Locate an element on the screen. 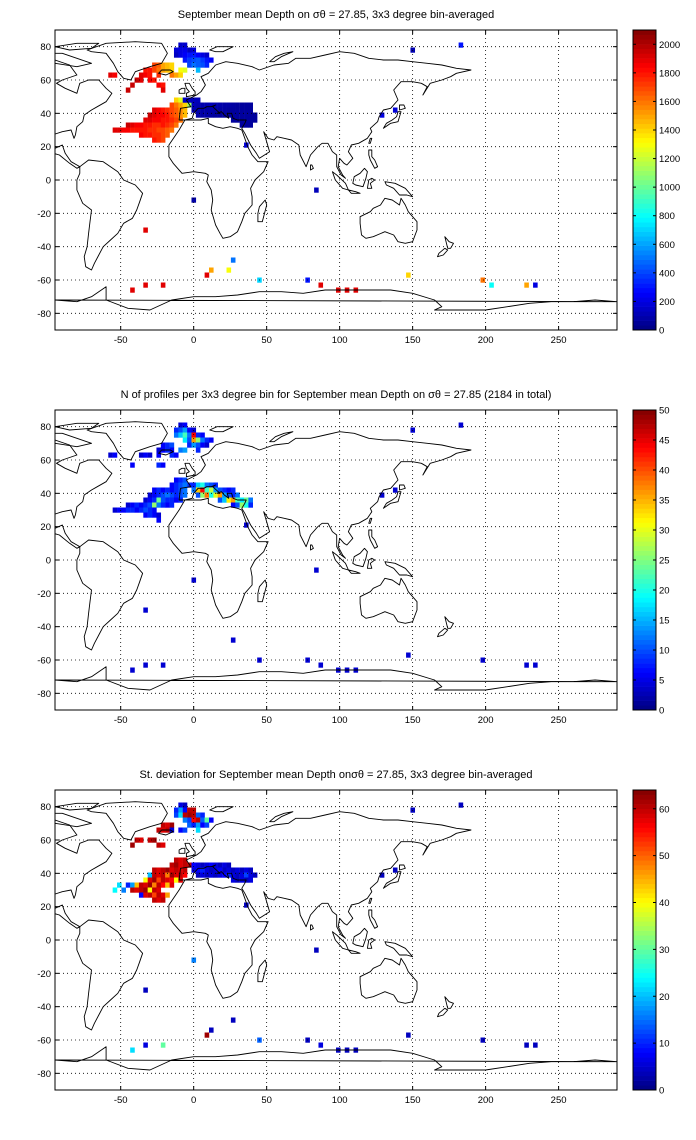 The width and height of the screenshot is (696, 1140). x-tick-label: 50 is located at coordinates (266, 1100).